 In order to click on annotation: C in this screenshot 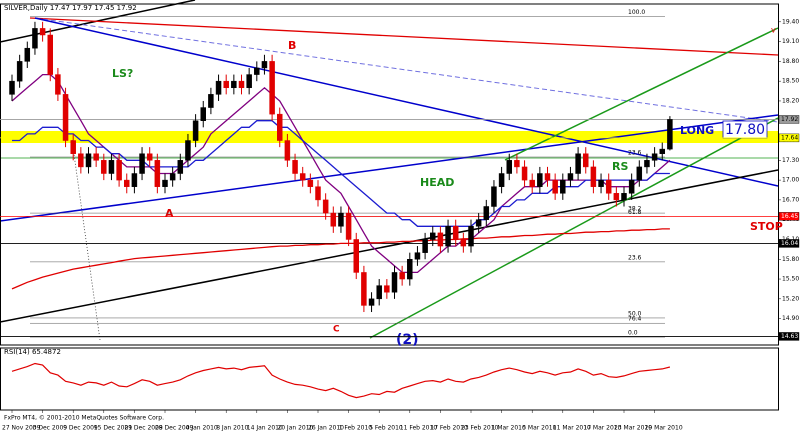, I will do `click(336, 330)`.